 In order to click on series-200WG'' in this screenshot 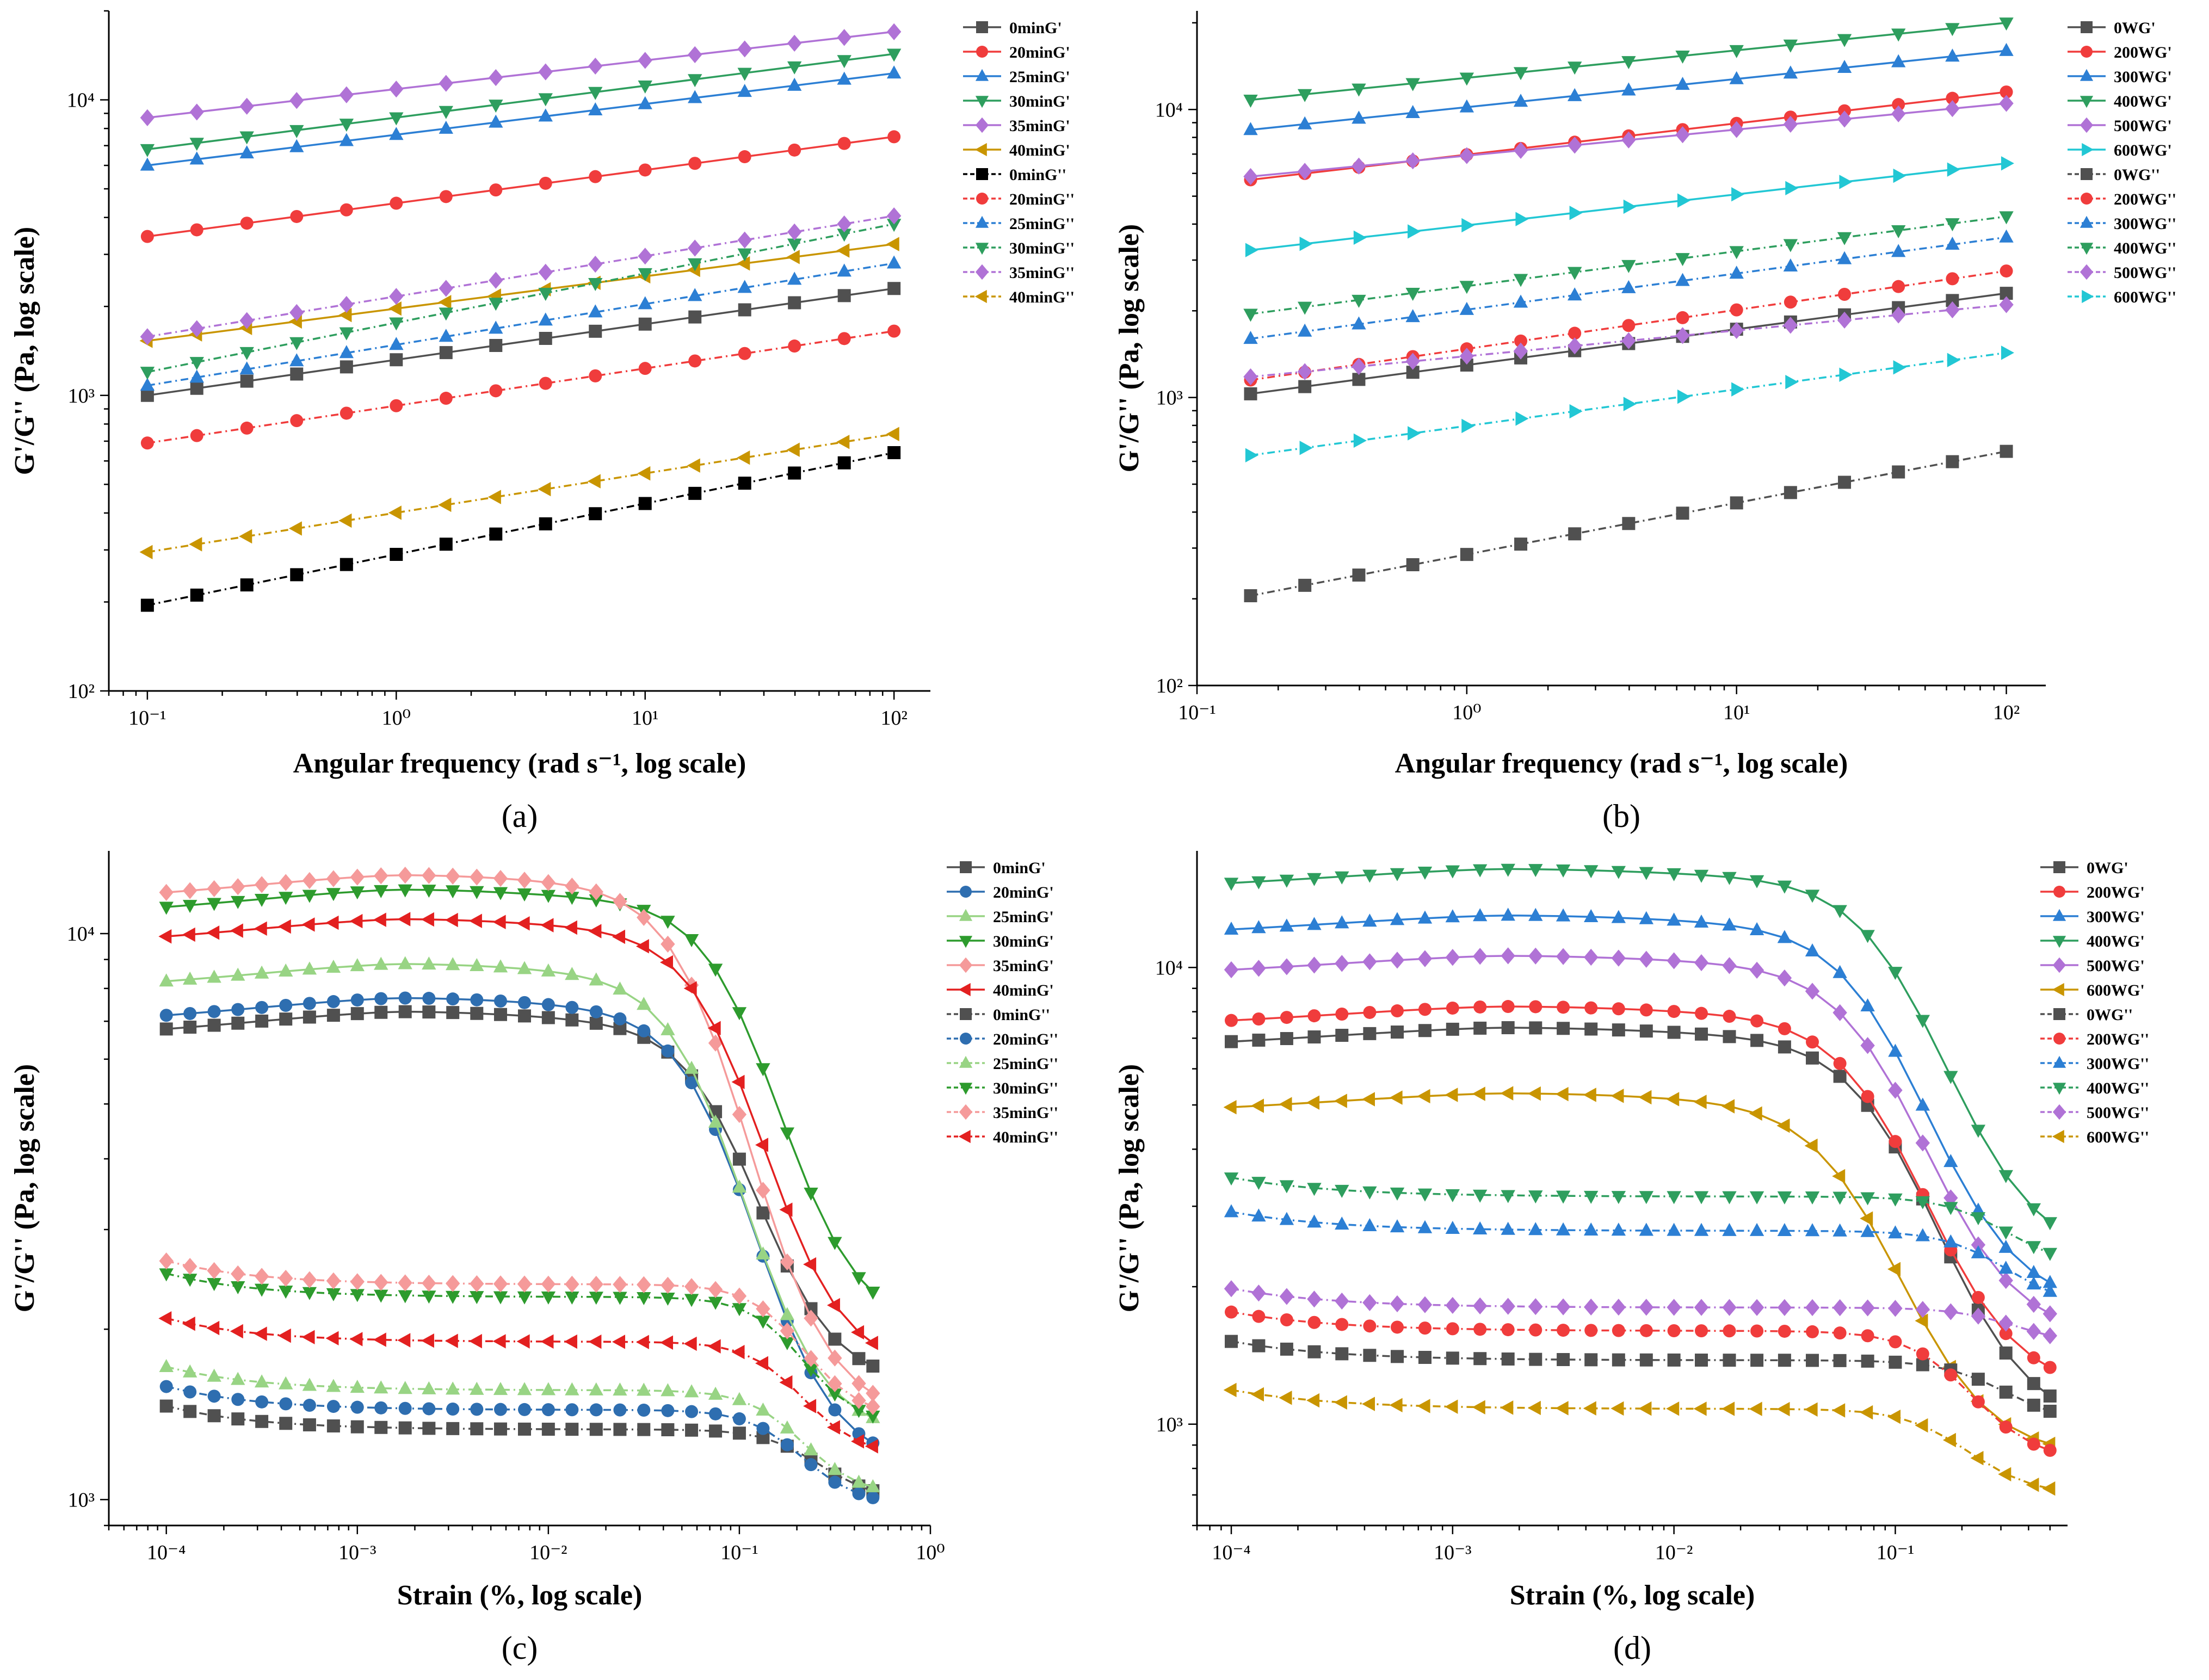, I will do `click(1641, 1381)`.